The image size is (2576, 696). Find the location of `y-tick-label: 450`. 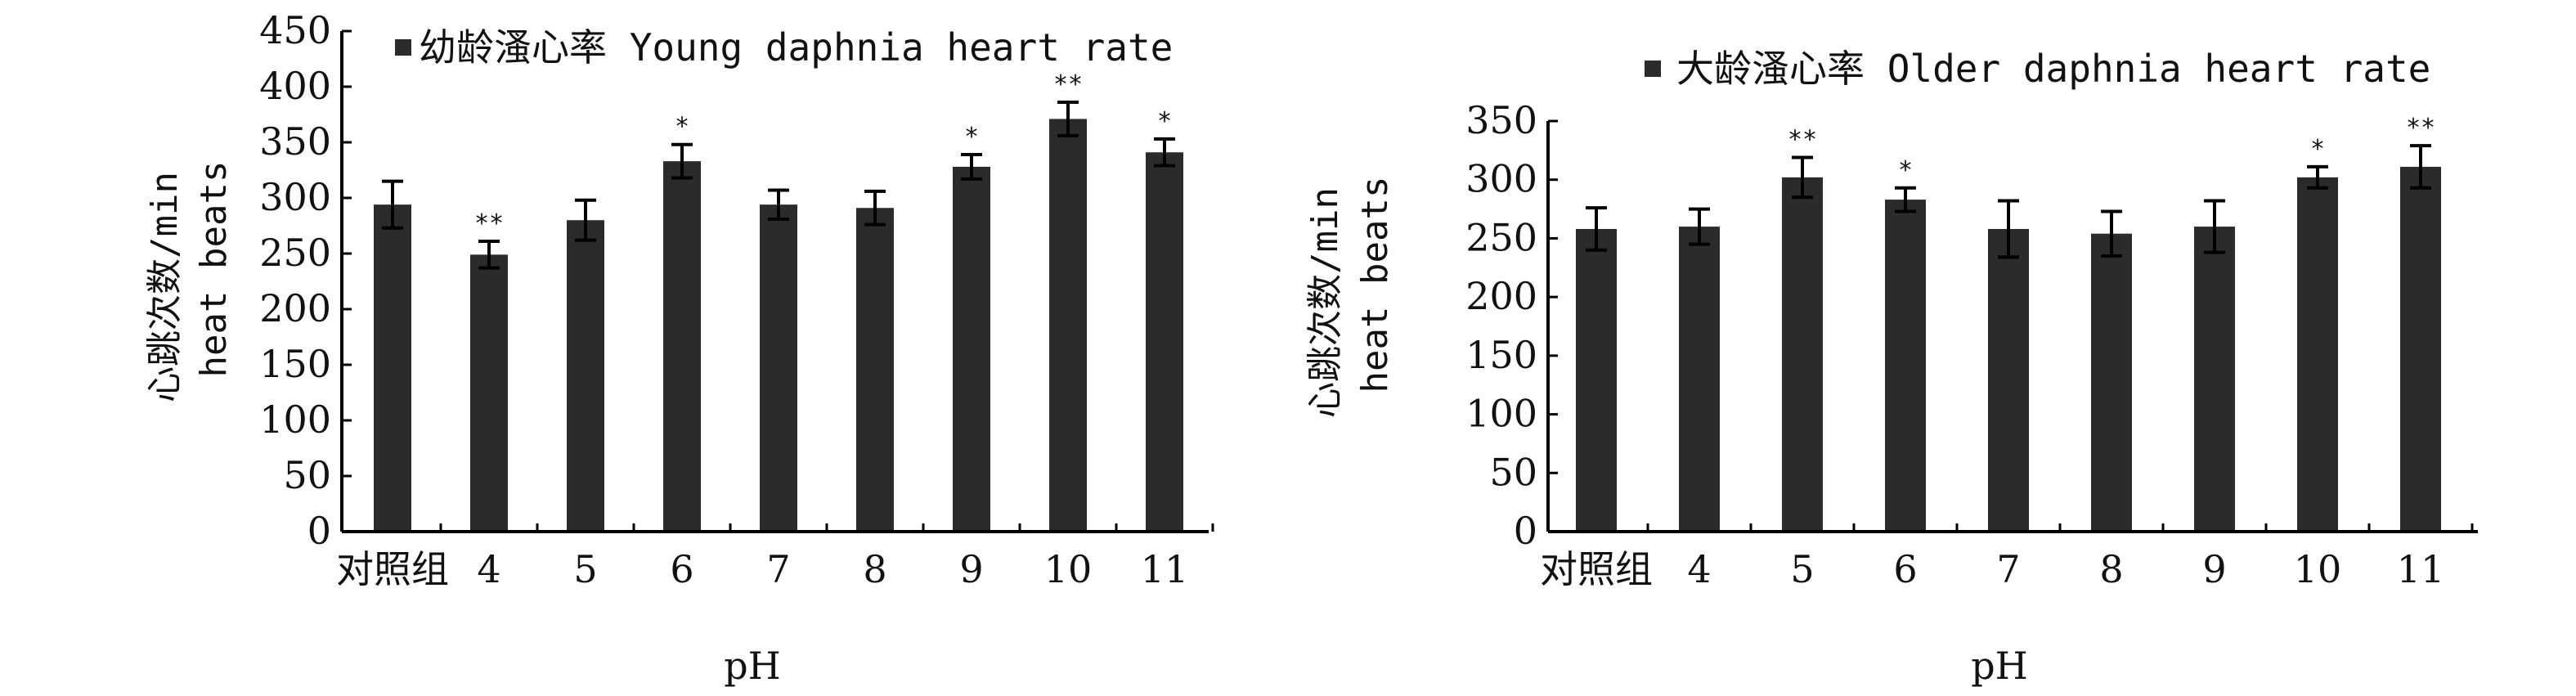

y-tick-label: 450 is located at coordinates (295, 30).